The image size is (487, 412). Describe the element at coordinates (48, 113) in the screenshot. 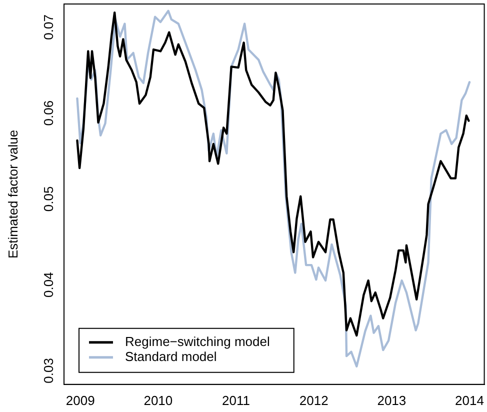

I see `y-tick-label: 0.06` at that location.